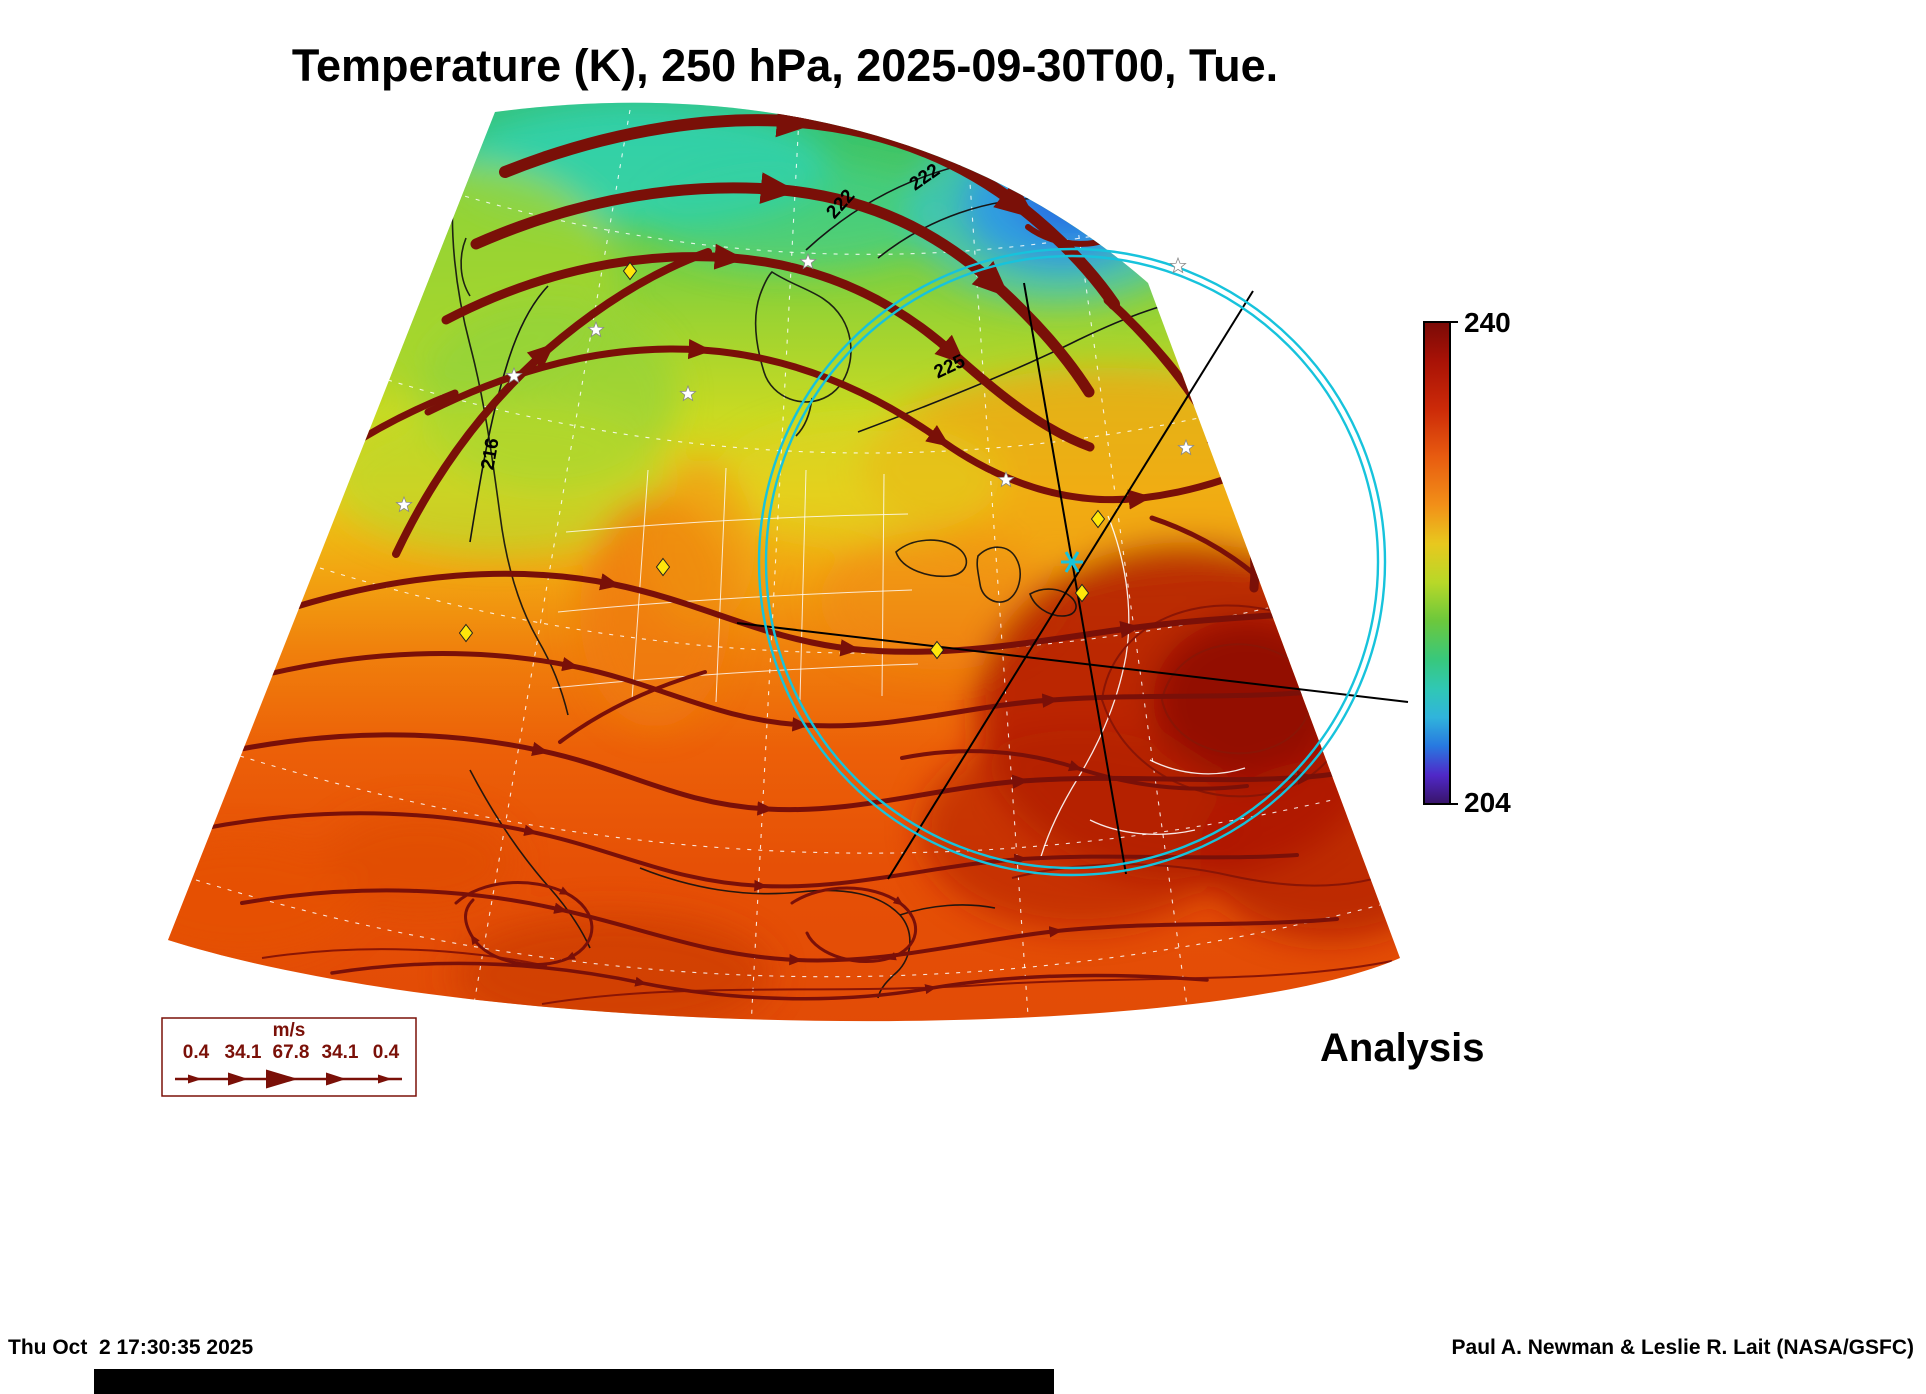  I want to click on analysis-label: Analysis, so click(1402, 1048).